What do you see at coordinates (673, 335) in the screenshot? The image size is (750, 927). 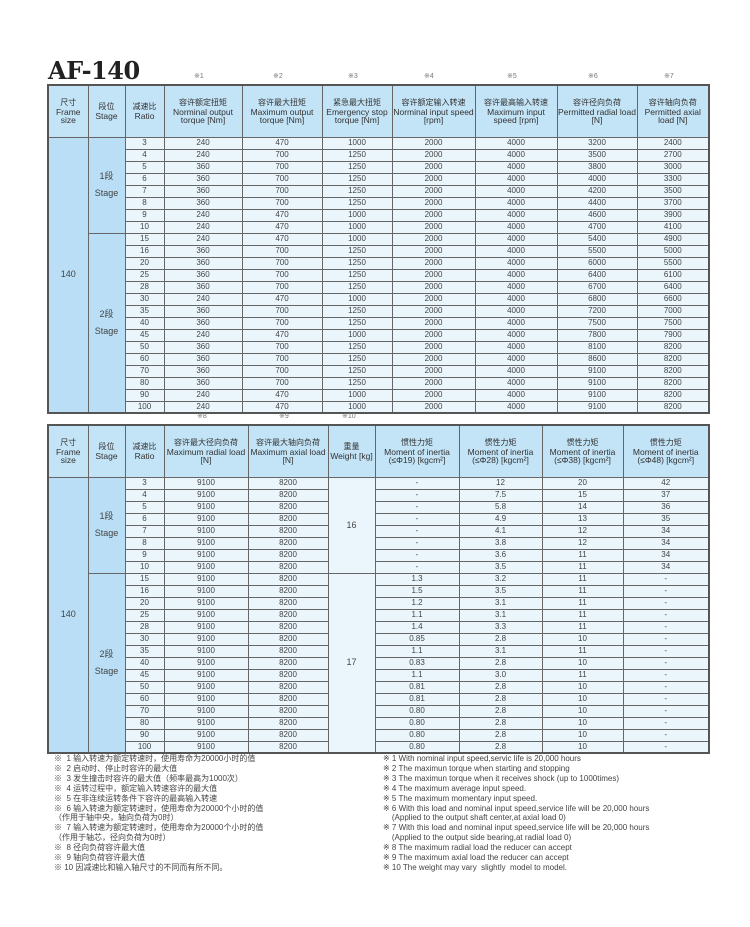 I see `value-cell: 7900` at bounding box center [673, 335].